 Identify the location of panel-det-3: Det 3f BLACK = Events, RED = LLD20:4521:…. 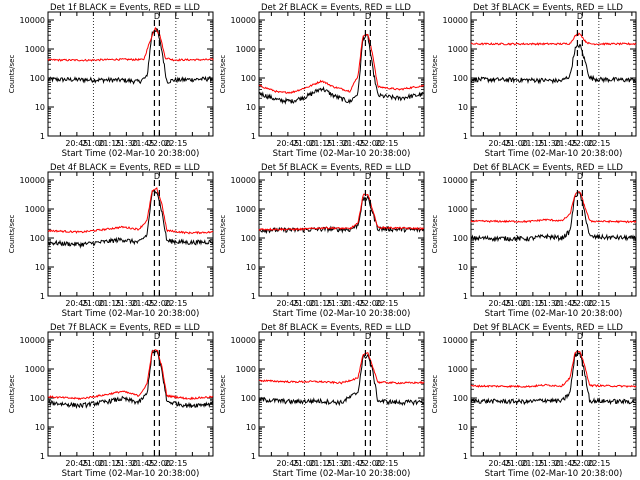
(534, 81).